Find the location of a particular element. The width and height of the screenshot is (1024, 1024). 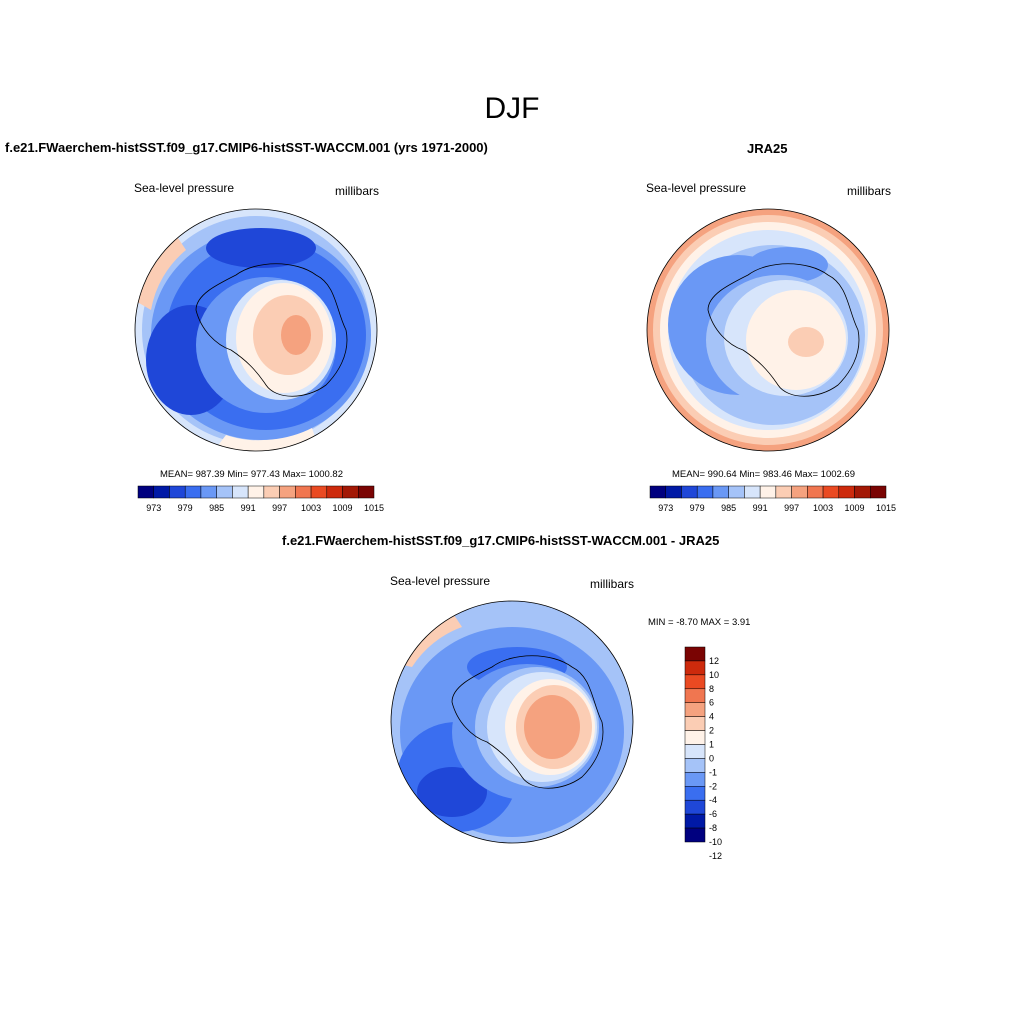

diff-colorbar-tick-label: 10 is located at coordinates (714, 675).